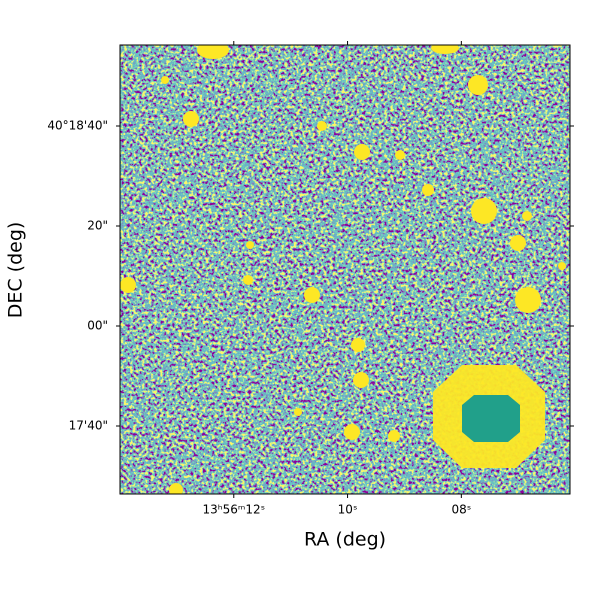 Image resolution: width=600 pixels, height=600 pixels. What do you see at coordinates (233, 510) in the screenshot?
I see `x-tick-label: 13ʰ56ᵐ12ˢ` at bounding box center [233, 510].